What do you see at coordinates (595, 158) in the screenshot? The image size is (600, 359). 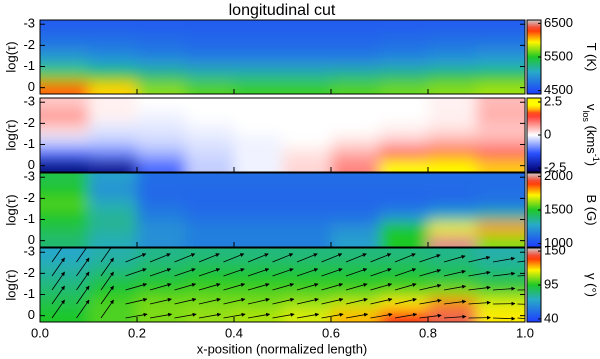 I see `colorbar-label-part: -1` at bounding box center [595, 158].